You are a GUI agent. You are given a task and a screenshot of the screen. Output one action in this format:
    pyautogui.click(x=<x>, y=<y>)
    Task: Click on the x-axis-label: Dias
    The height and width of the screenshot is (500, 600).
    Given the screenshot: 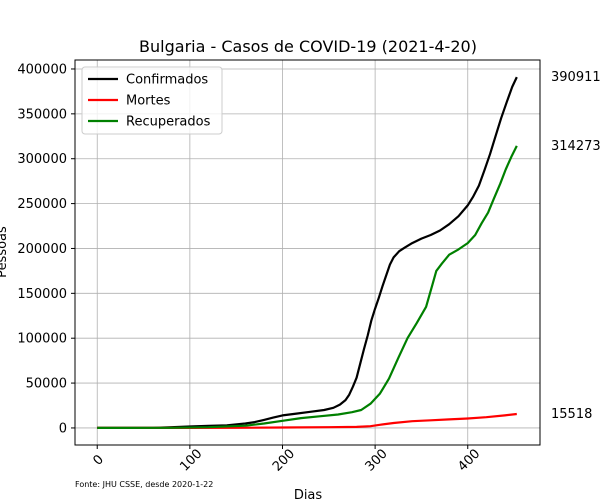 What is the action you would take?
    pyautogui.click(x=308, y=494)
    